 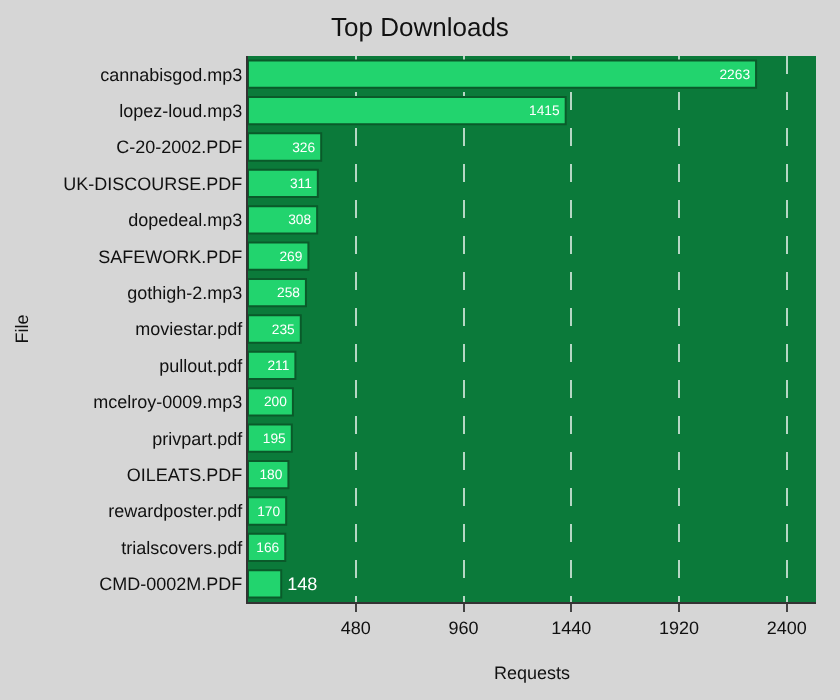 What do you see at coordinates (201, 365) in the screenshot?
I see `y-tick-label: pullout.pdf` at bounding box center [201, 365].